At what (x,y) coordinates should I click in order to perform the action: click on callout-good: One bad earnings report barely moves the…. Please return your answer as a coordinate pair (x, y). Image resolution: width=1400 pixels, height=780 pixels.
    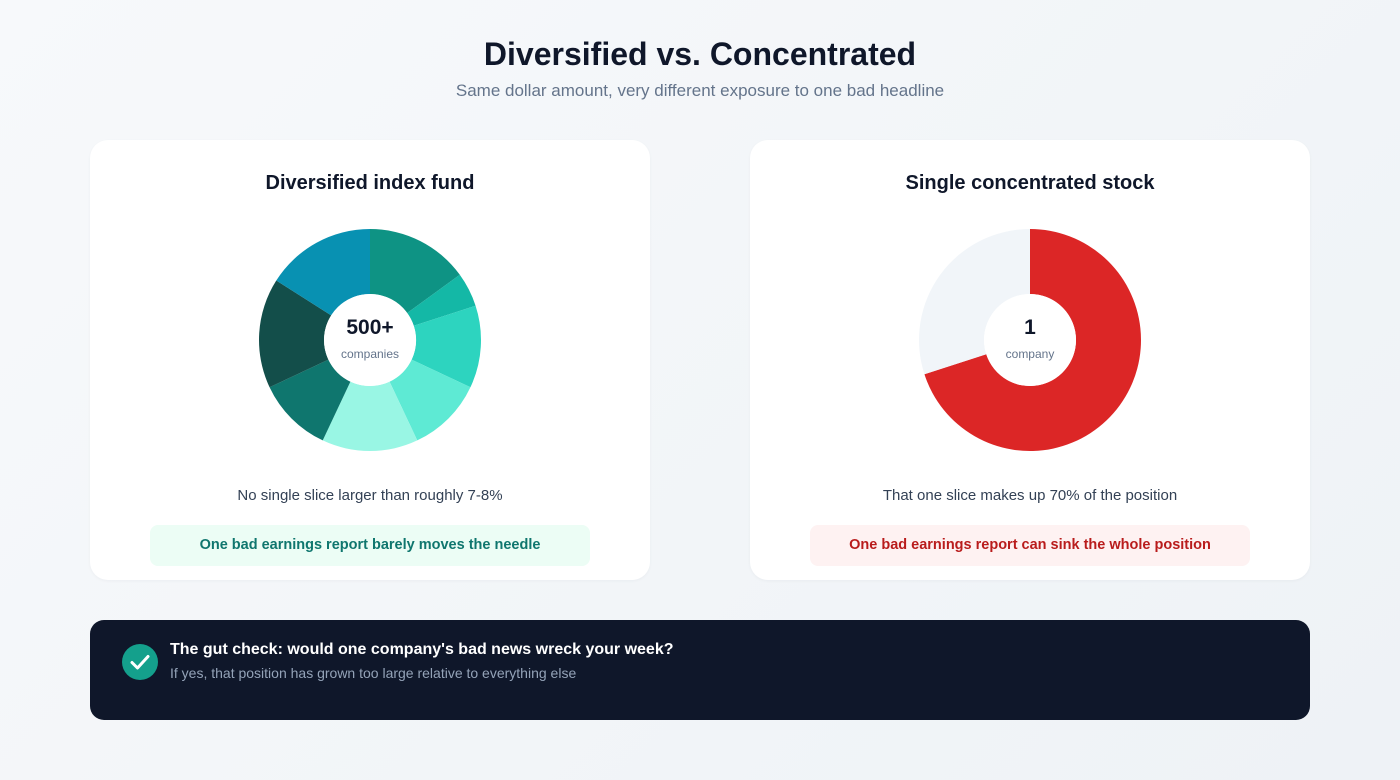
    Looking at the image, I should click on (370, 545).